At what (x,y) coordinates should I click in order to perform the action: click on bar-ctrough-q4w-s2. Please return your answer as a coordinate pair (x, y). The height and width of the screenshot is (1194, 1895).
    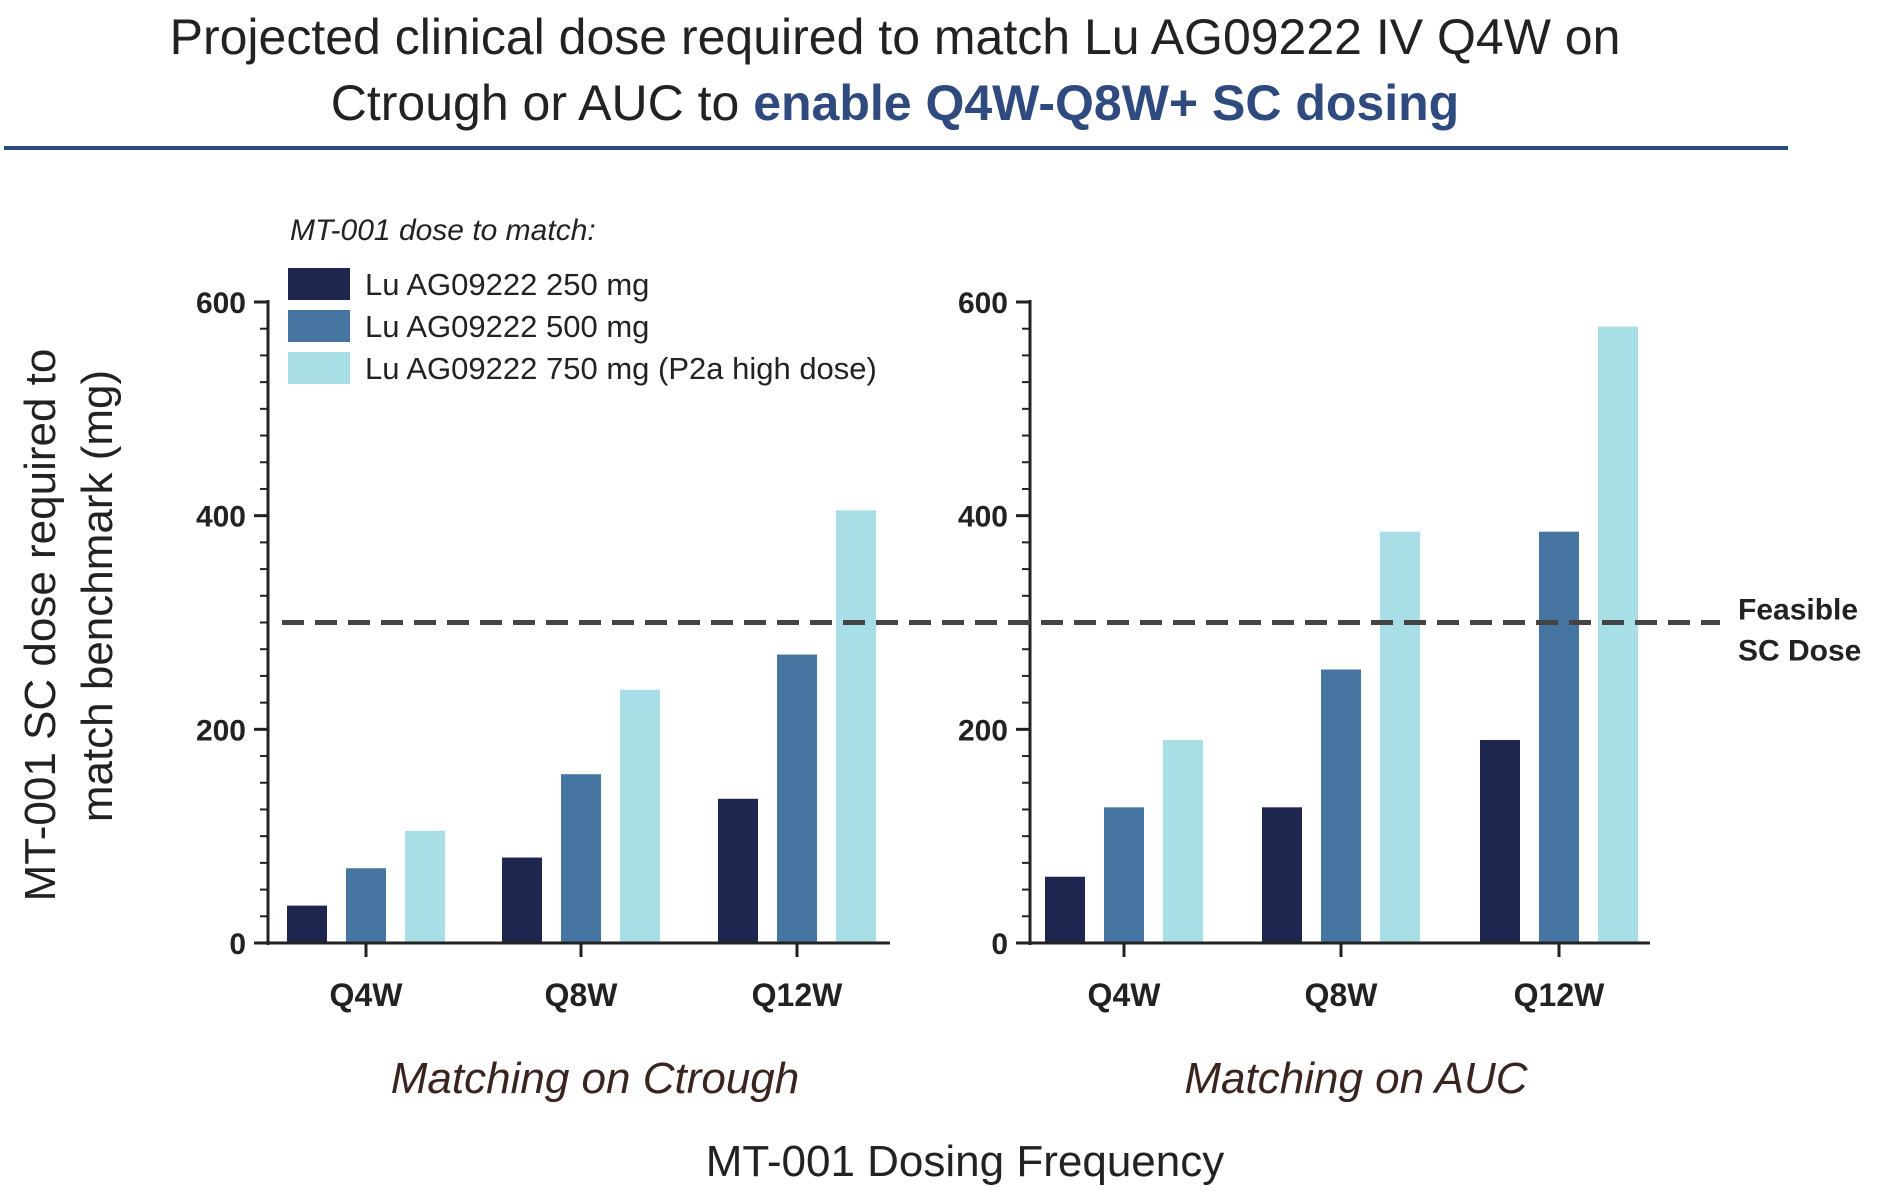
    Looking at the image, I should click on (366, 905).